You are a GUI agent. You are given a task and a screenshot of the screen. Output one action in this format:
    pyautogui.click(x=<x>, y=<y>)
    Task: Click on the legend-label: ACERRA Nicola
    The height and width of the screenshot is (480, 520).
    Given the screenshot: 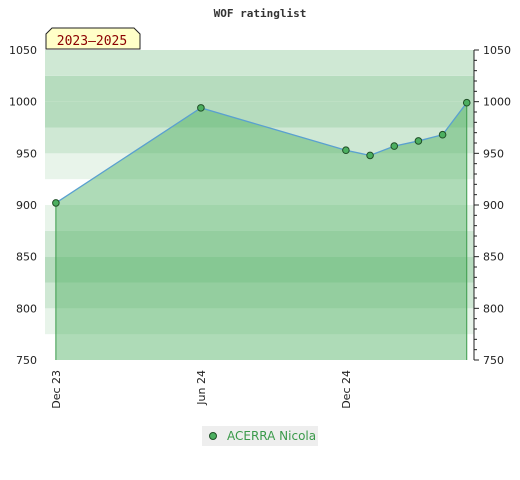 What is the action you would take?
    pyautogui.click(x=271, y=436)
    